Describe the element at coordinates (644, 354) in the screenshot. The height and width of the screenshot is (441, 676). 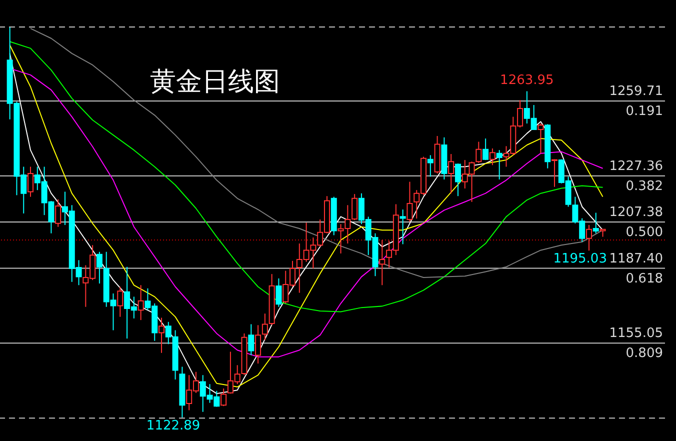
I see `annotation: 0.809` at that location.